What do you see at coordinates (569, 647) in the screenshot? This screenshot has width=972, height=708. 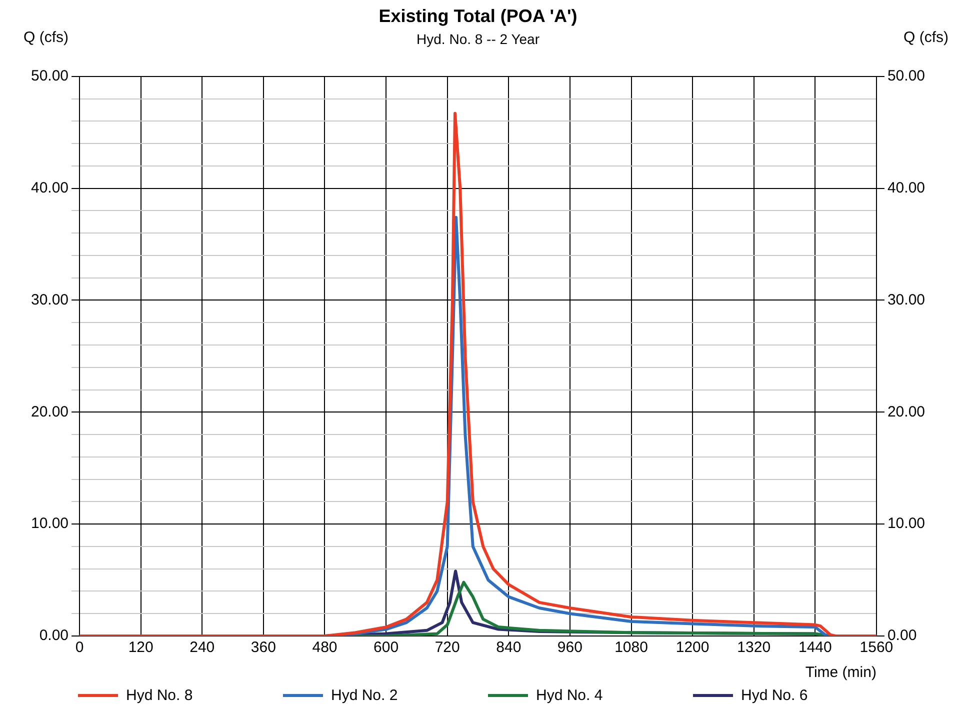 I see `x-tick-label: 960` at bounding box center [569, 647].